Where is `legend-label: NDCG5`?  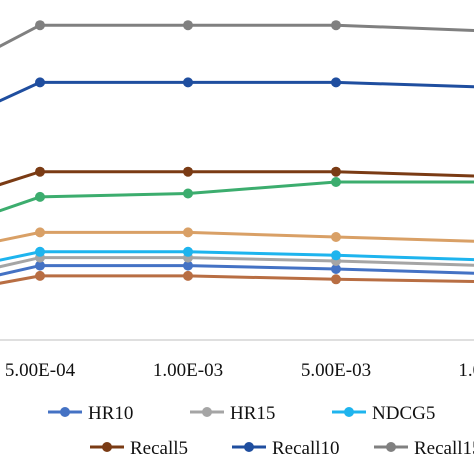
legend-label: NDCG5 is located at coordinates (403, 413).